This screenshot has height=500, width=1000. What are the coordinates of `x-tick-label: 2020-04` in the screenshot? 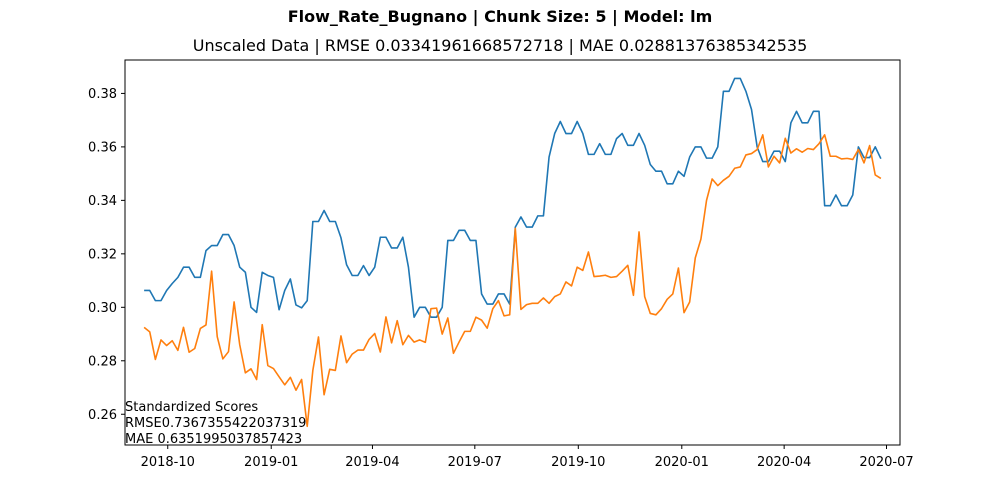 It's located at (784, 462).